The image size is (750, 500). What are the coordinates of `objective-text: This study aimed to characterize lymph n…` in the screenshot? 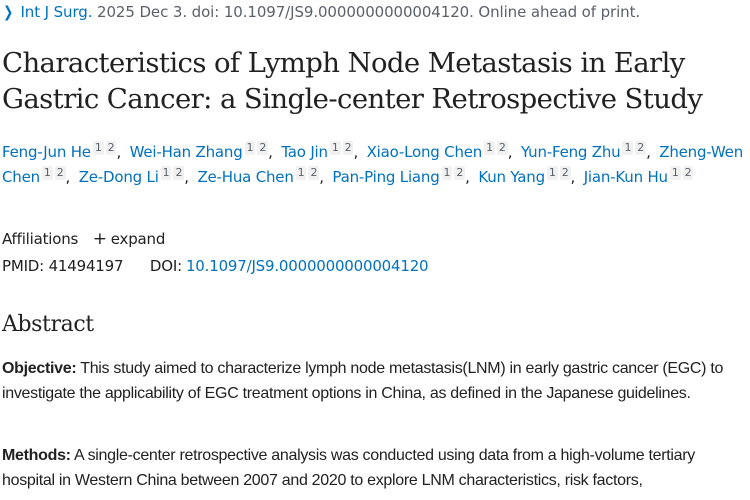 It's located at (363, 381).